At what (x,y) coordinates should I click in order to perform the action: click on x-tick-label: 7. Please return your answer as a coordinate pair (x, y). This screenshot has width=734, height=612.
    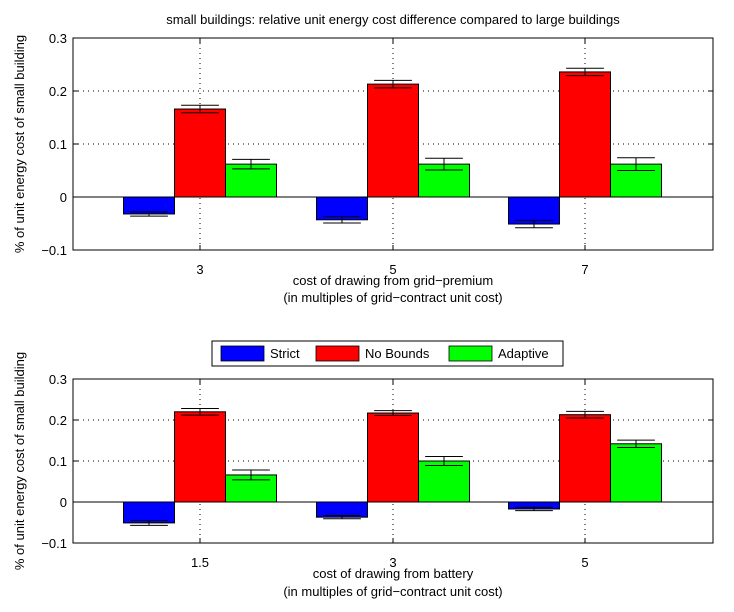
    Looking at the image, I should click on (584, 269).